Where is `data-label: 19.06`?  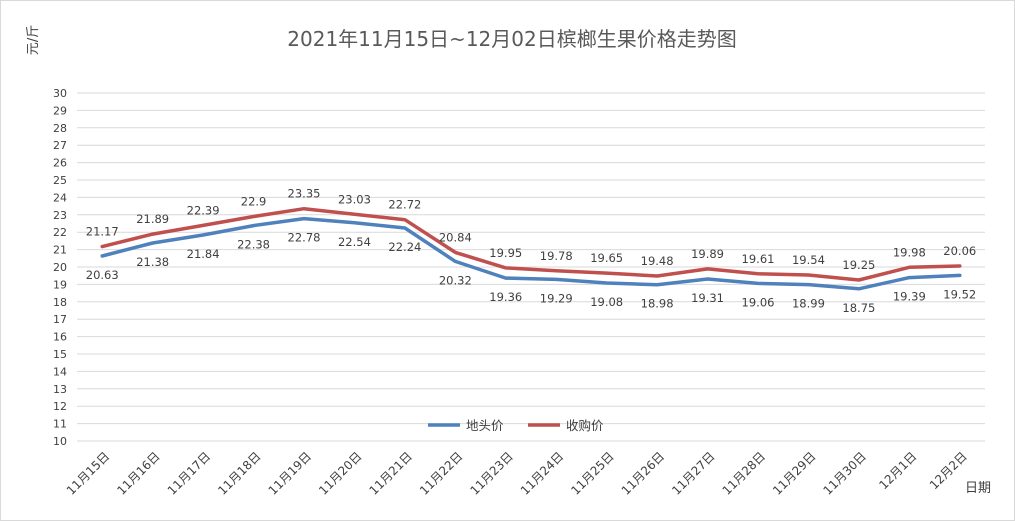 data-label: 19.06 is located at coordinates (758, 302).